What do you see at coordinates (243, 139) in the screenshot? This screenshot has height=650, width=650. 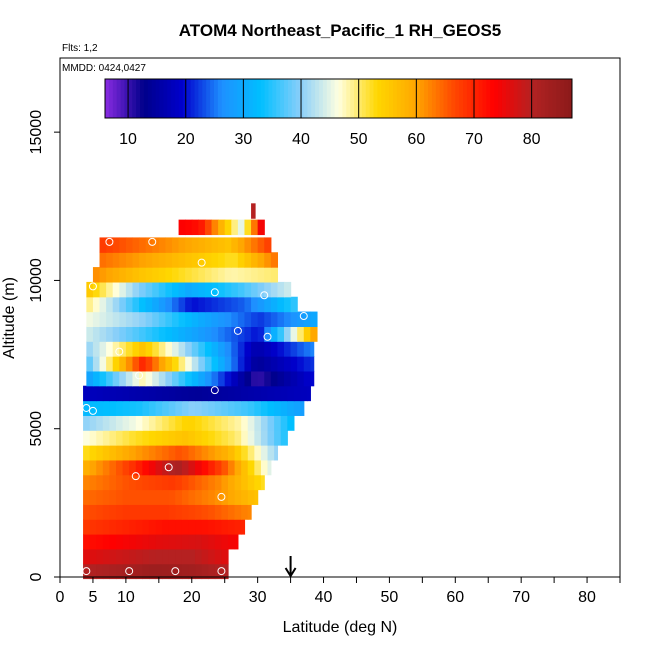 I see `colorbar-tick-label: 30` at bounding box center [243, 139].